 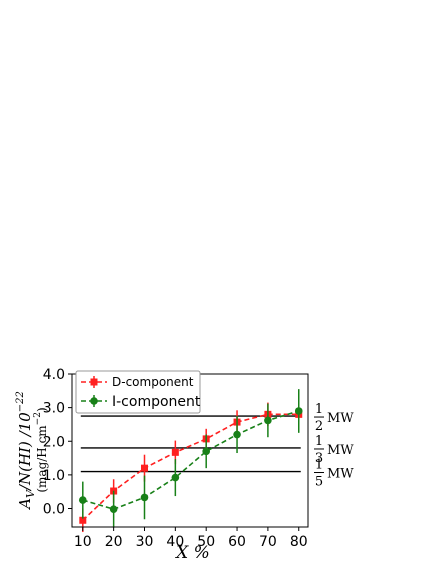 What do you see at coordinates (138, 392) in the screenshot?
I see `legend: D-component I-component` at bounding box center [138, 392].